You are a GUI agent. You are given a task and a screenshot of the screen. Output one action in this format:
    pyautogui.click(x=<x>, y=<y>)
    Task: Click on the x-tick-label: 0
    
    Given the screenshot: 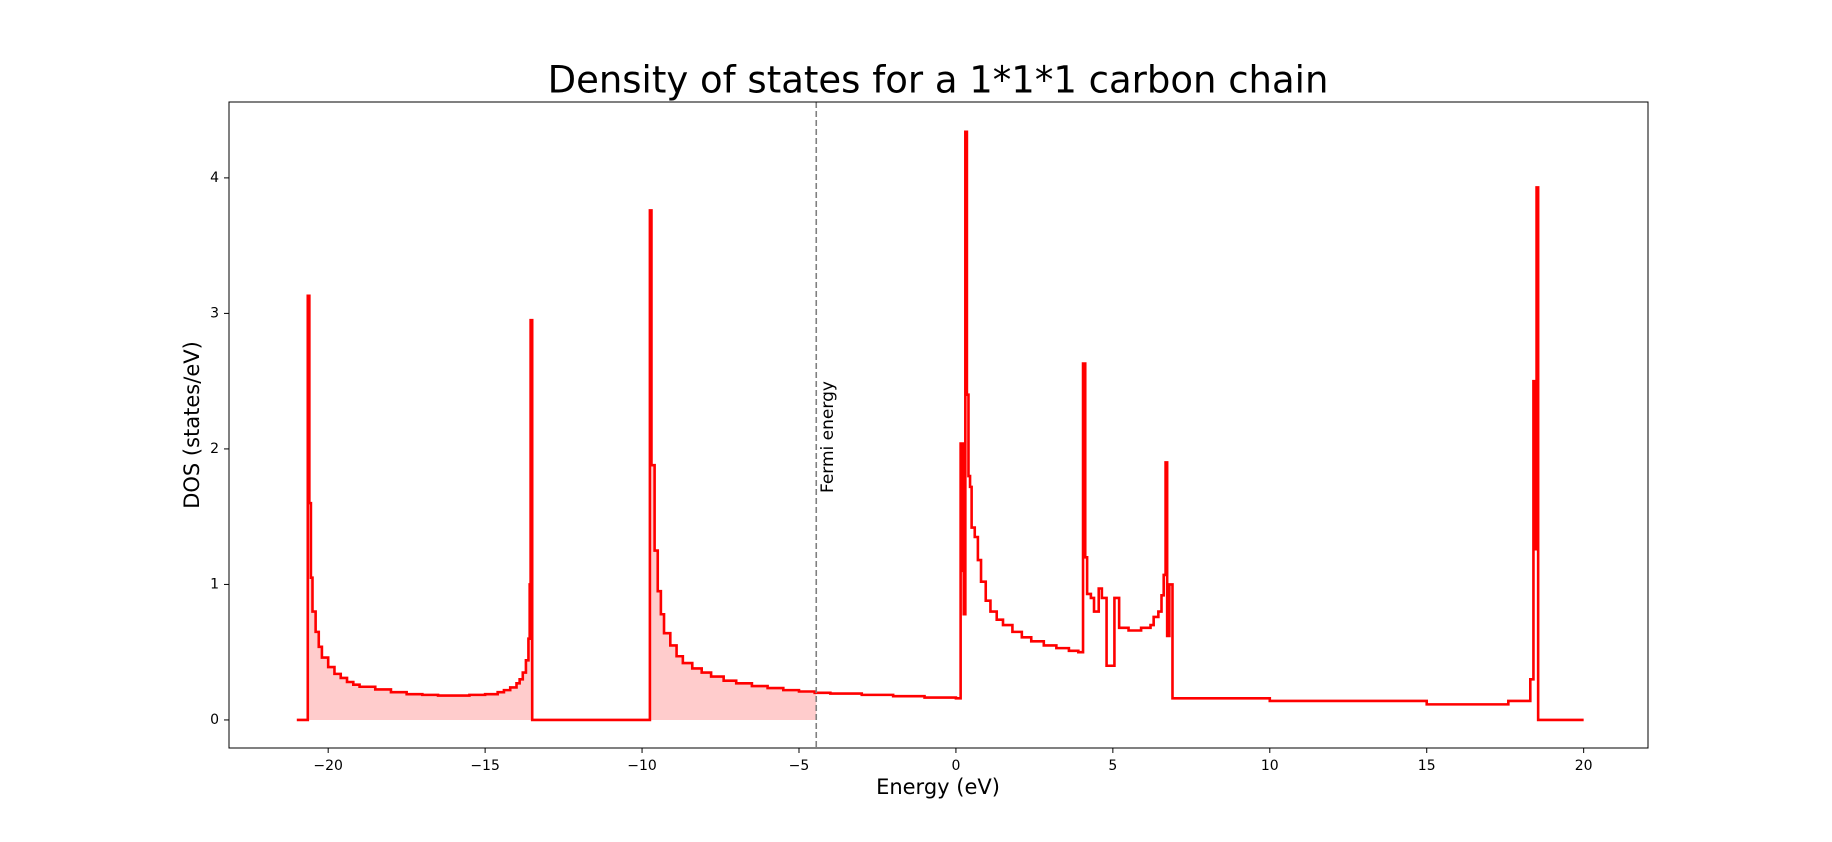 What is the action you would take?
    pyautogui.click(x=955, y=766)
    